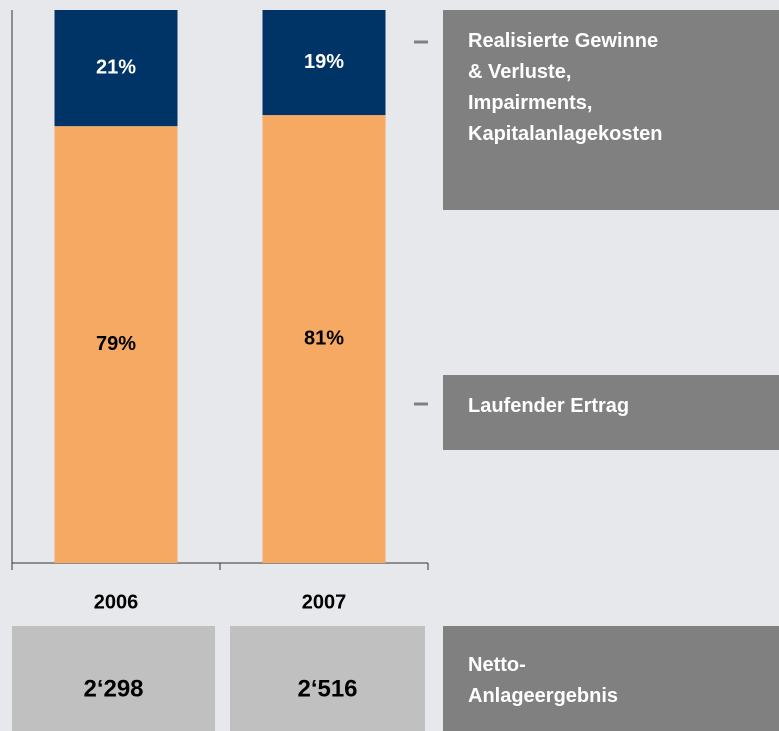  I want to click on value-label: 79%, so click(116, 344).